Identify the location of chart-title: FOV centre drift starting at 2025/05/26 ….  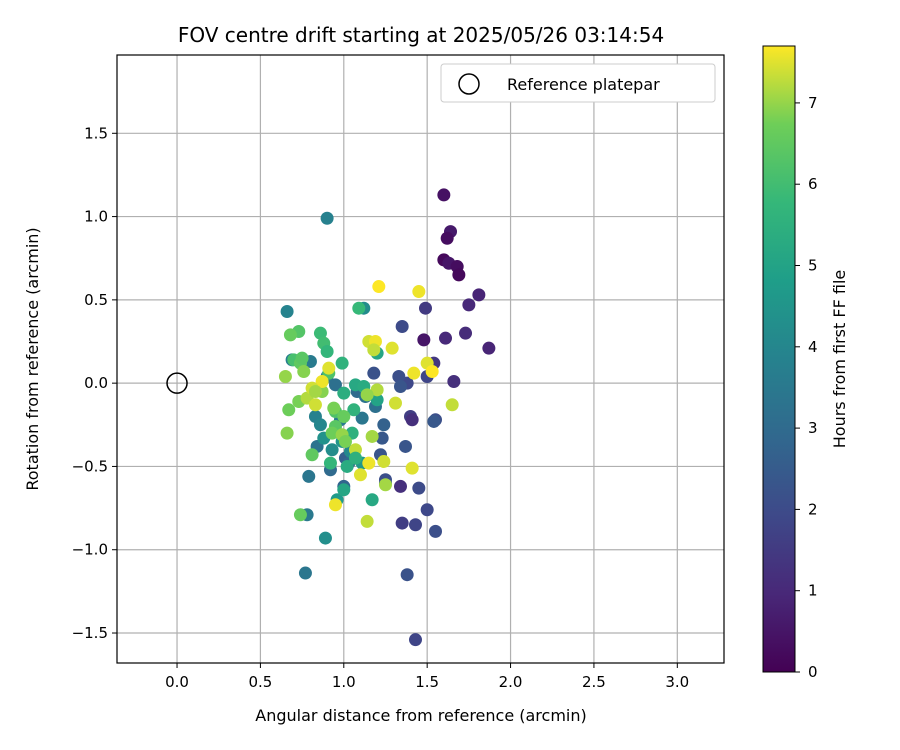
(421, 35).